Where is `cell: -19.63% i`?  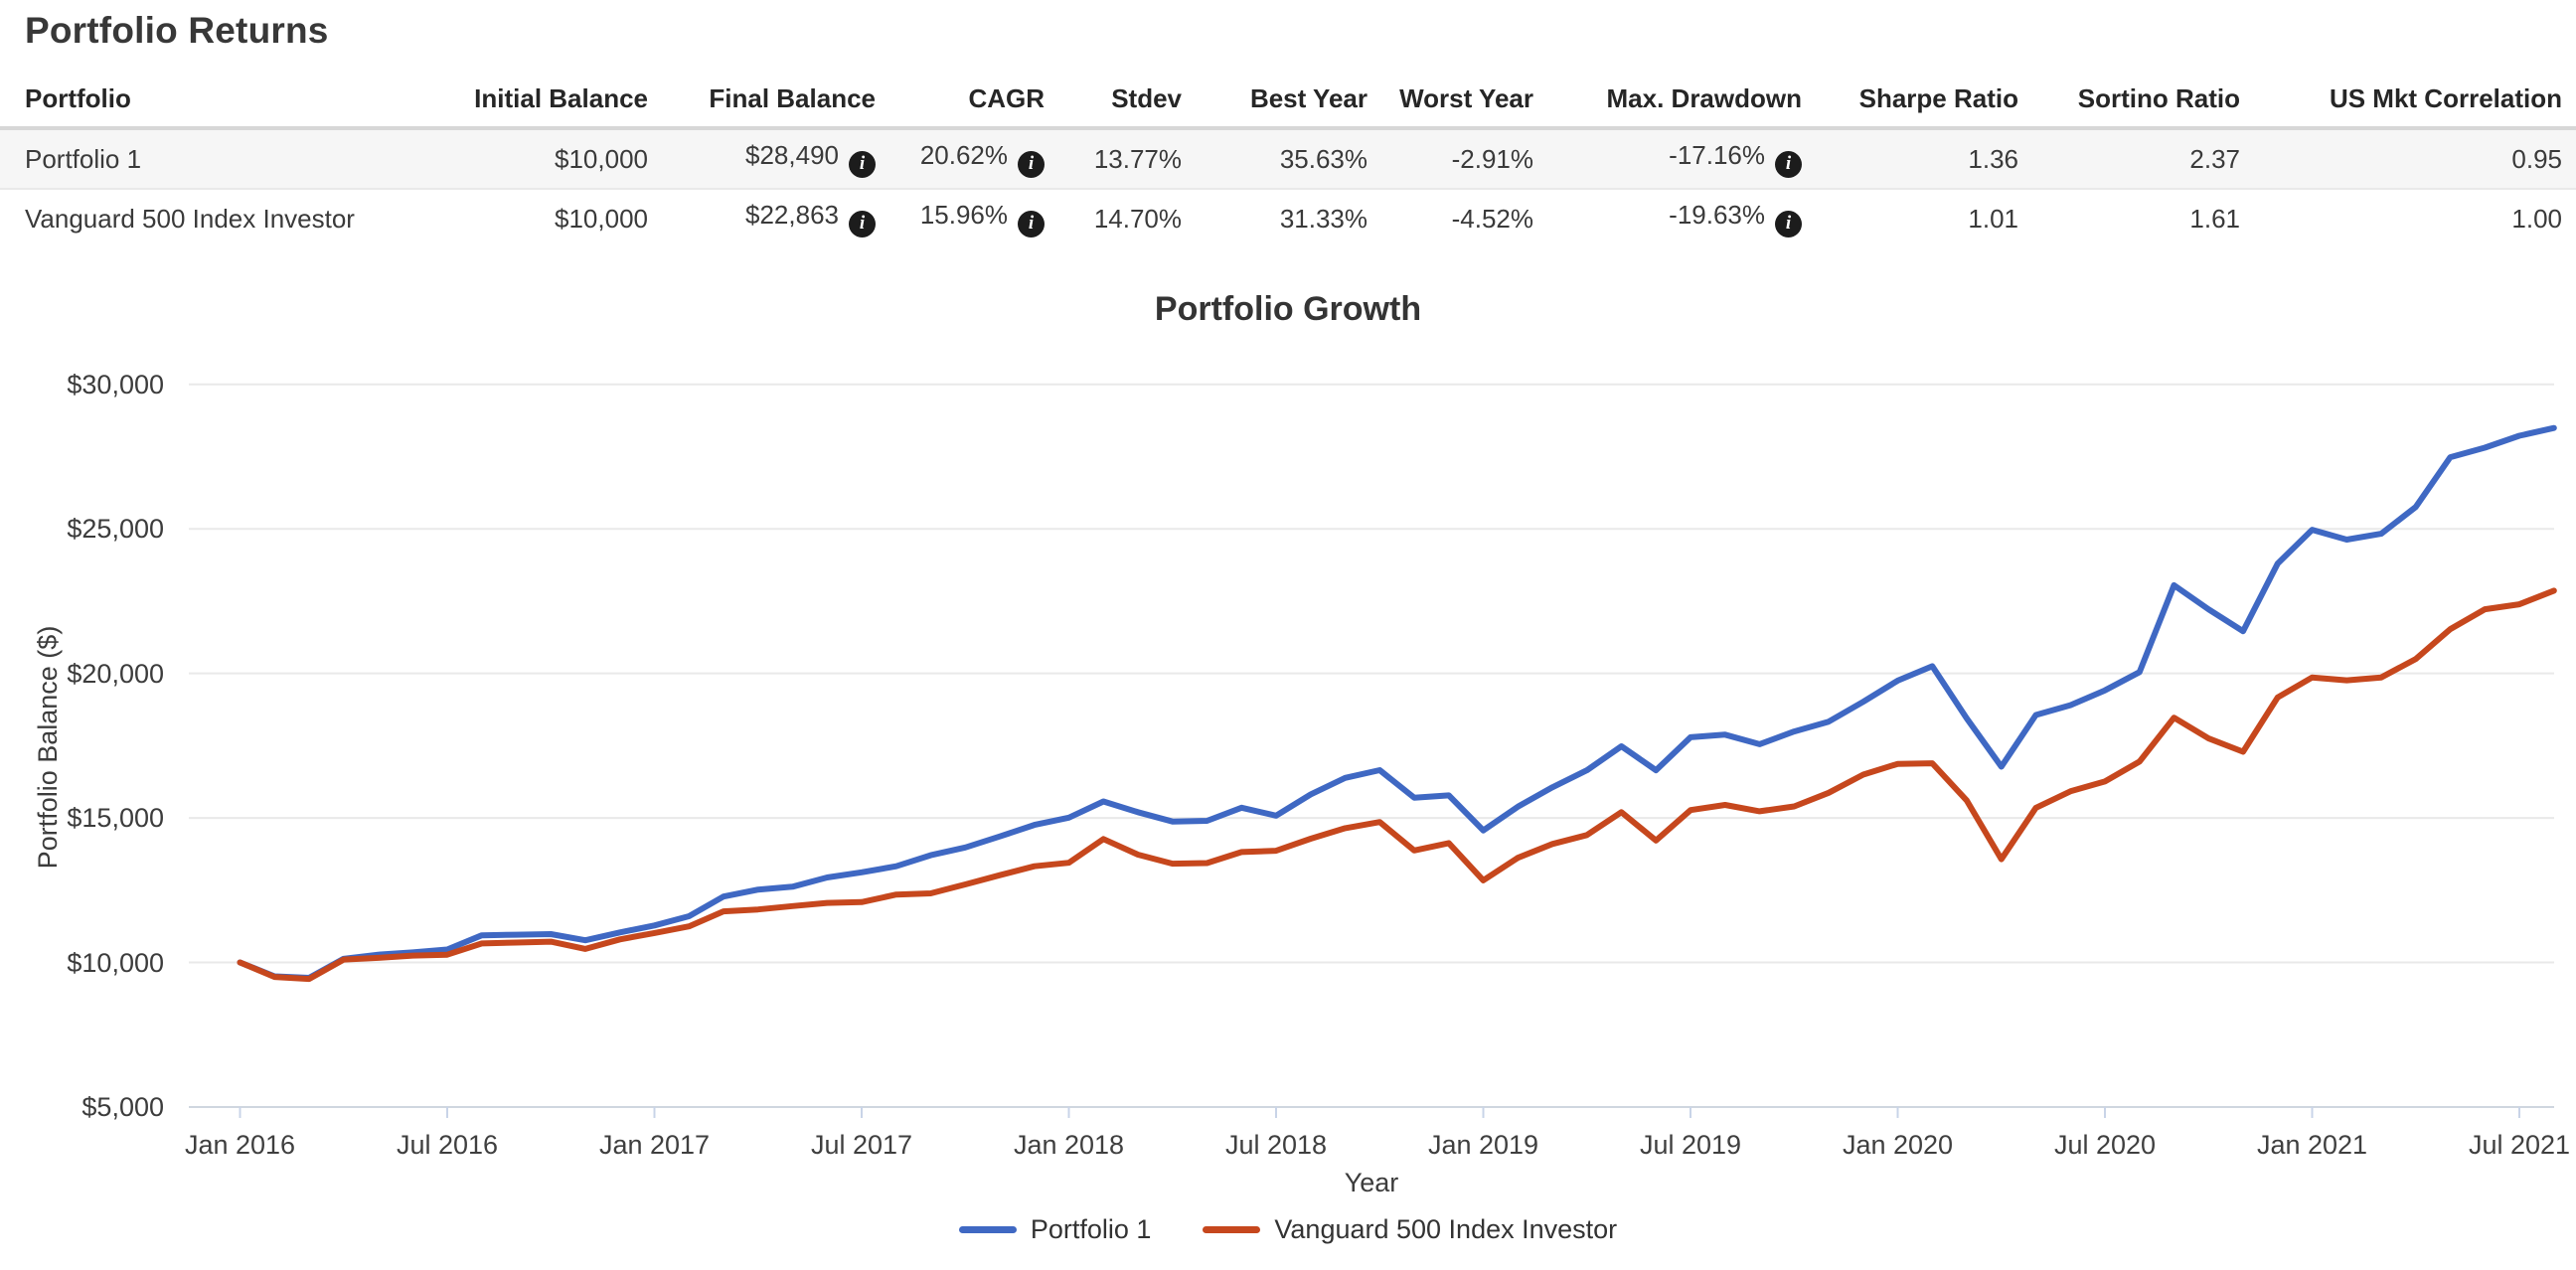 cell: -19.63% i is located at coordinates (1681, 218).